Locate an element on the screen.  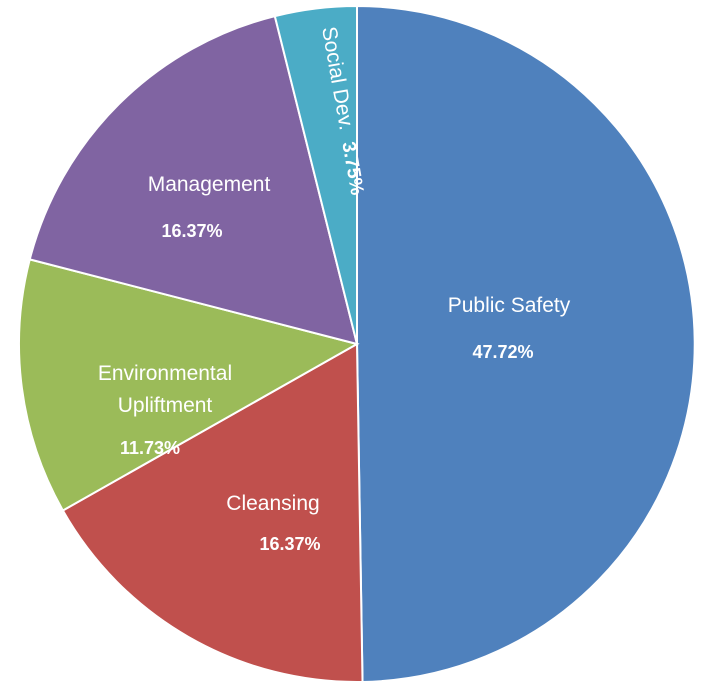
slice-value-management: 16.37% is located at coordinates (191, 231).